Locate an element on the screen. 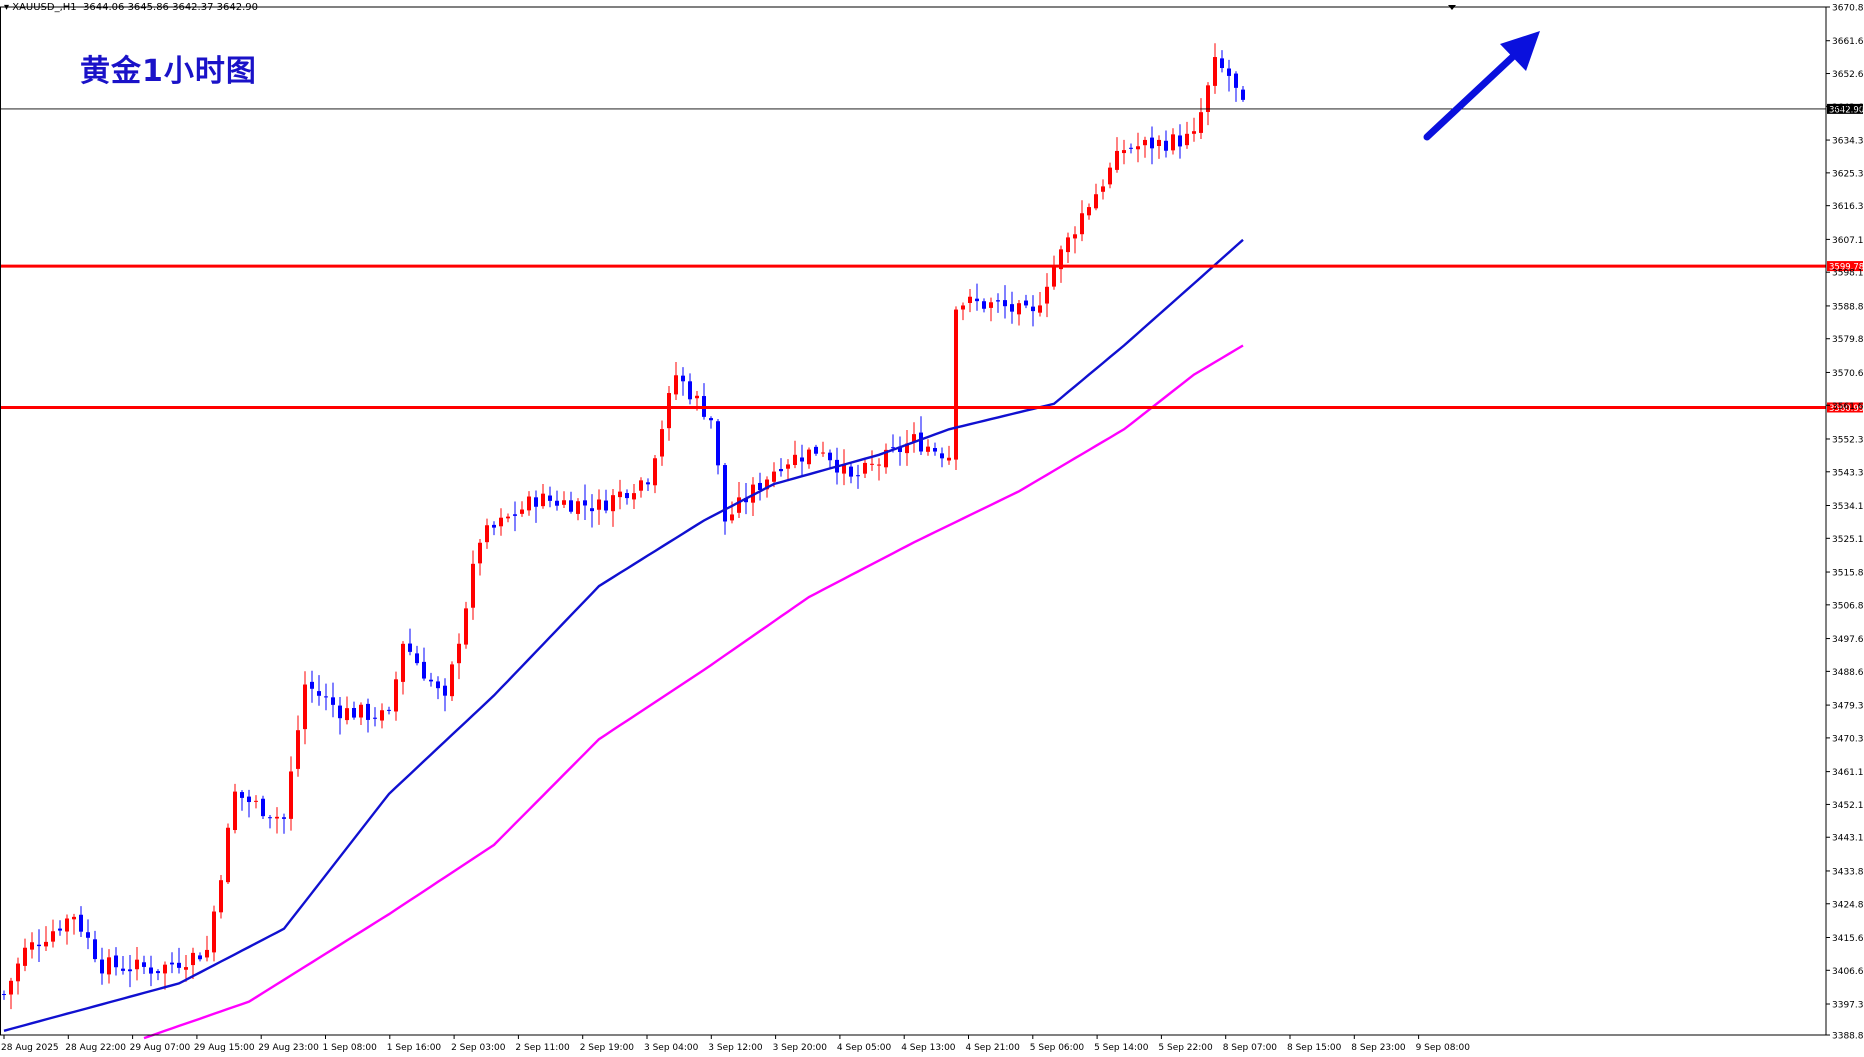 The height and width of the screenshot is (1057, 1864). trend-arrow-head-icon is located at coordinates (1520, 51).